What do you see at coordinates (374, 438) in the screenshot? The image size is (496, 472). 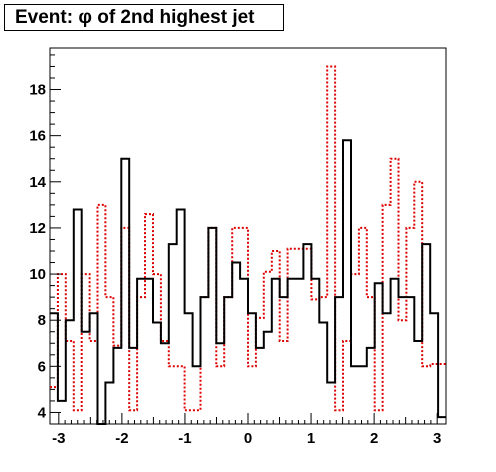 I see `x-tick-label: 2` at bounding box center [374, 438].